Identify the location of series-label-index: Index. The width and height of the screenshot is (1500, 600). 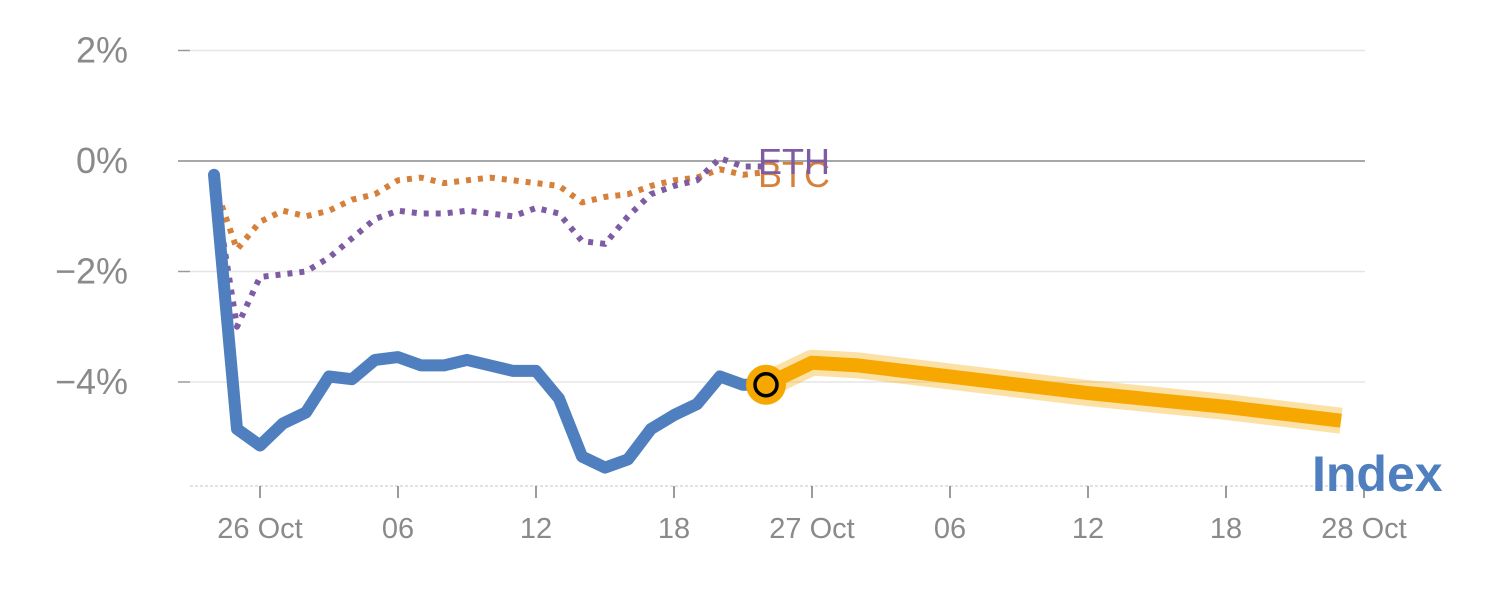
(1377, 474).